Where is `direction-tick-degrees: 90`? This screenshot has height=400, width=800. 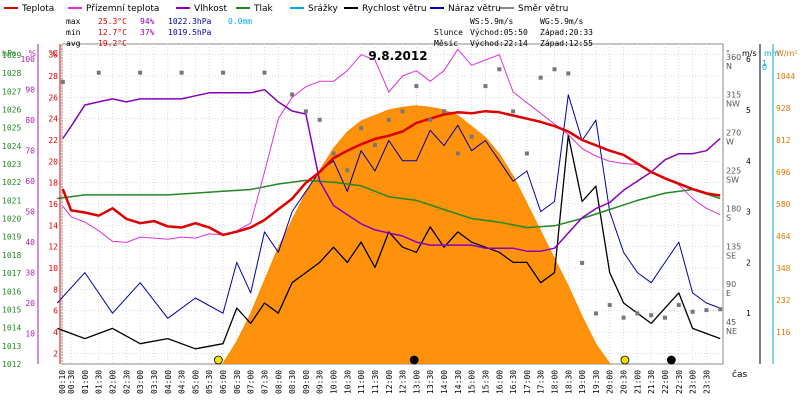
direction-tick-degrees: 90 is located at coordinates (731, 284).